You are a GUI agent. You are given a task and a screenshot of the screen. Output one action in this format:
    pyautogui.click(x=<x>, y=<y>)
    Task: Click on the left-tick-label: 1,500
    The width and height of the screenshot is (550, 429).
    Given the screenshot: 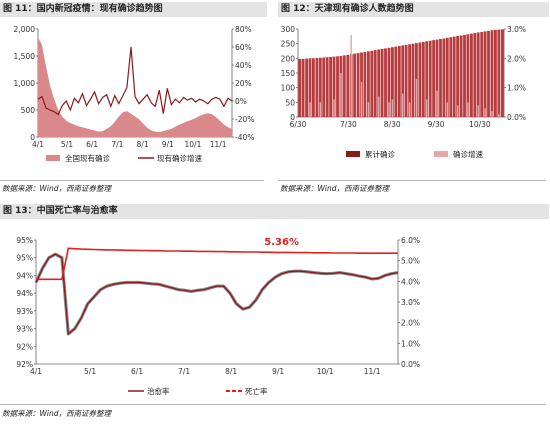 What is the action you would take?
    pyautogui.click(x=25, y=56)
    